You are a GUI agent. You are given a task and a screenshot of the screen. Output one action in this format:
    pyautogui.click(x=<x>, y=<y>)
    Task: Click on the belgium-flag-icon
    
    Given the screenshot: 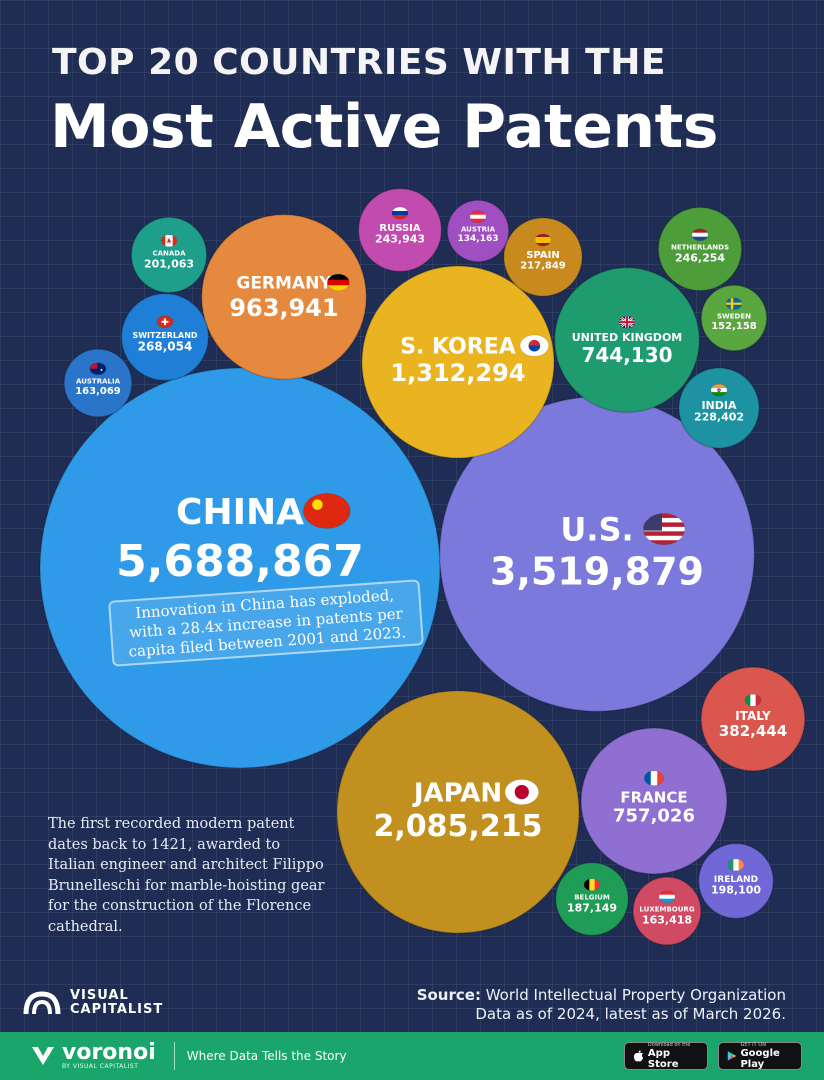 What is the action you would take?
    pyautogui.click(x=592, y=885)
    